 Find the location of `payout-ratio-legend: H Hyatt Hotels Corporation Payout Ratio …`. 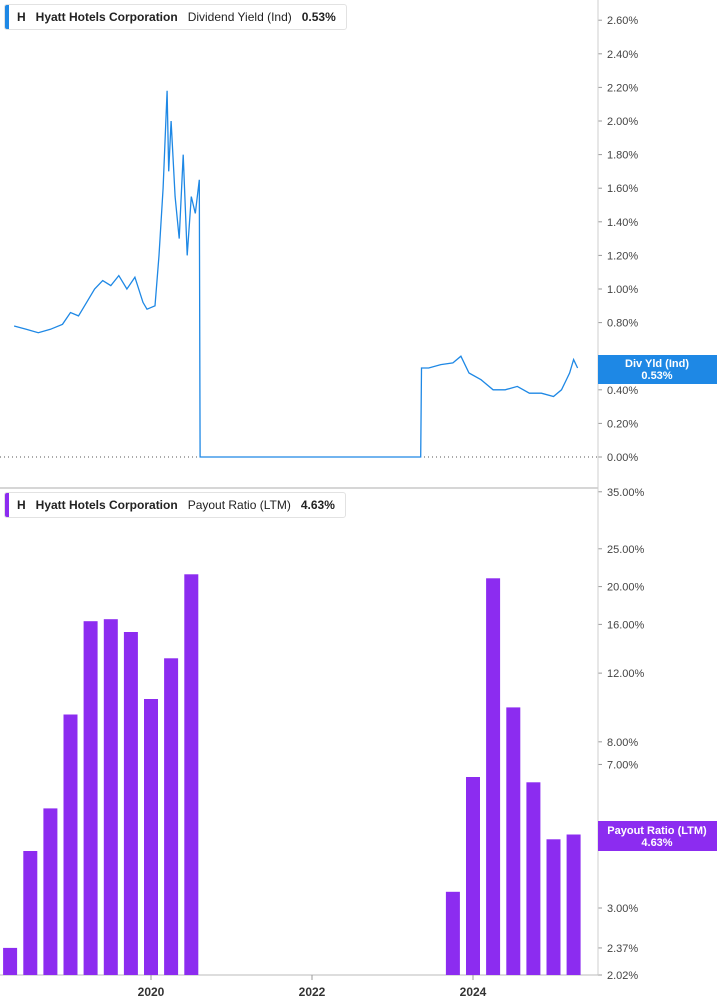

payout-ratio-legend: H Hyatt Hotels Corporation Payout Ratio … is located at coordinates (175, 505).